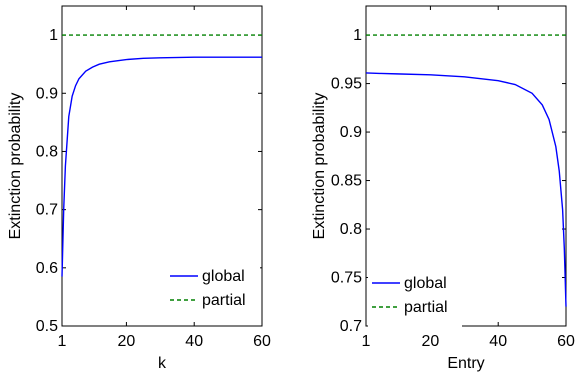  I want to click on y-tick-label: 0.5, so click(47, 326).